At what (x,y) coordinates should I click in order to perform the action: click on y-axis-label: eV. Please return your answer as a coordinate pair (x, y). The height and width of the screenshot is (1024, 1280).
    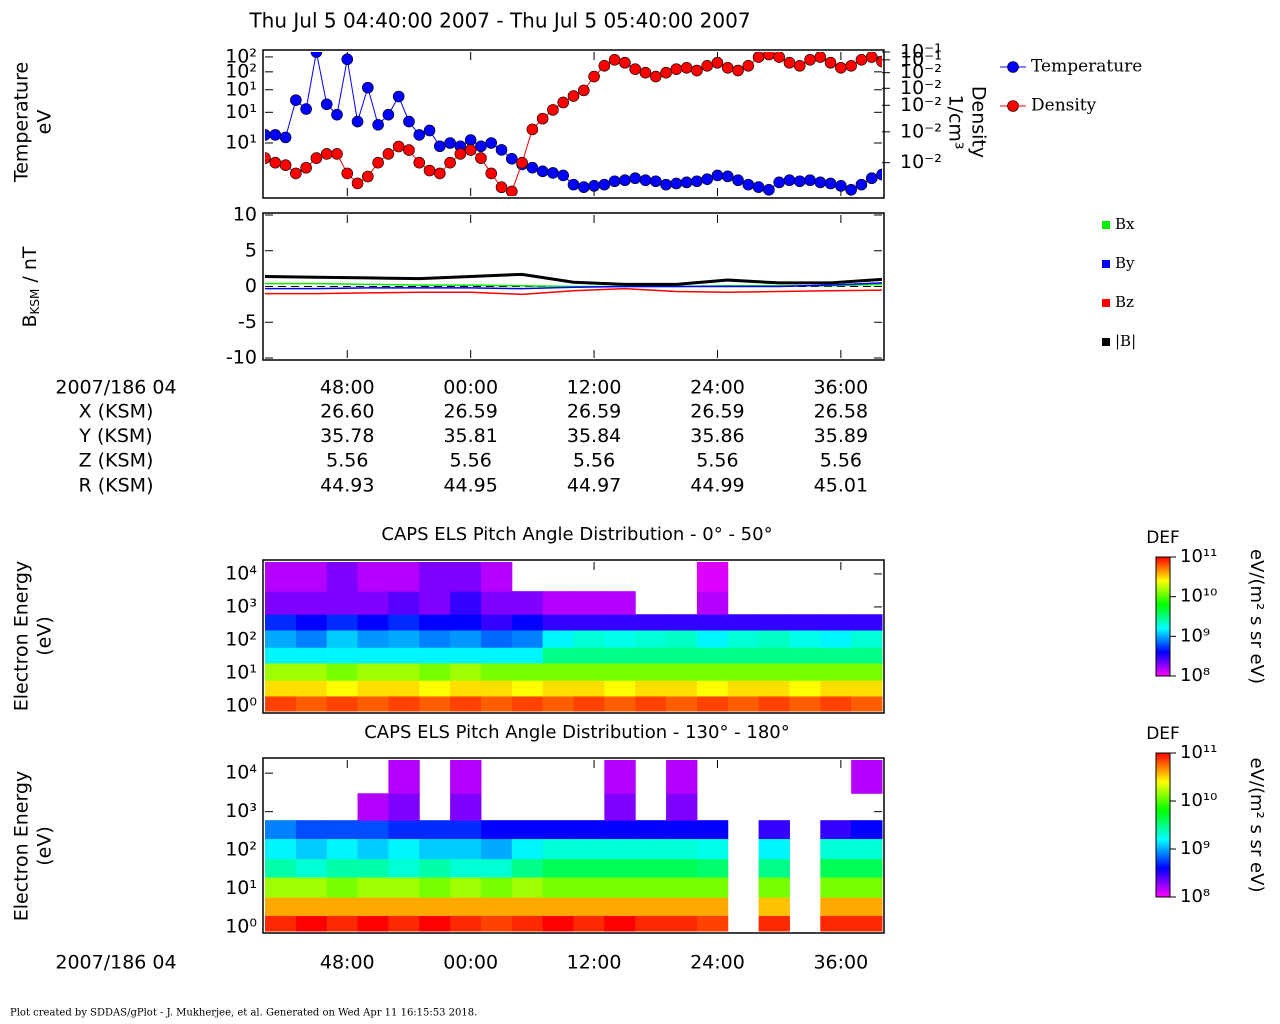
    Looking at the image, I should click on (45, 122).